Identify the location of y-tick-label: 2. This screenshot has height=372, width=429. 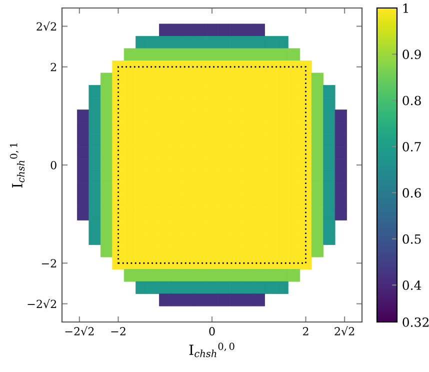
(53, 67).